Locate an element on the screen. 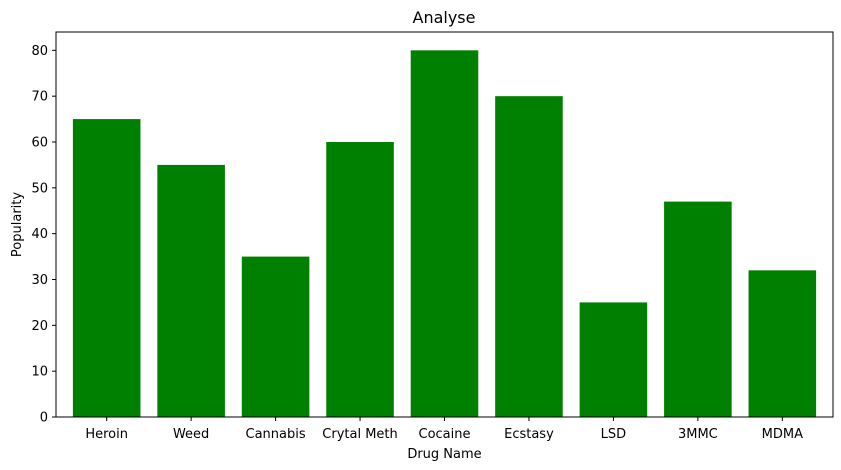 The width and height of the screenshot is (841, 470). y-tick-label: 70 is located at coordinates (39, 97).